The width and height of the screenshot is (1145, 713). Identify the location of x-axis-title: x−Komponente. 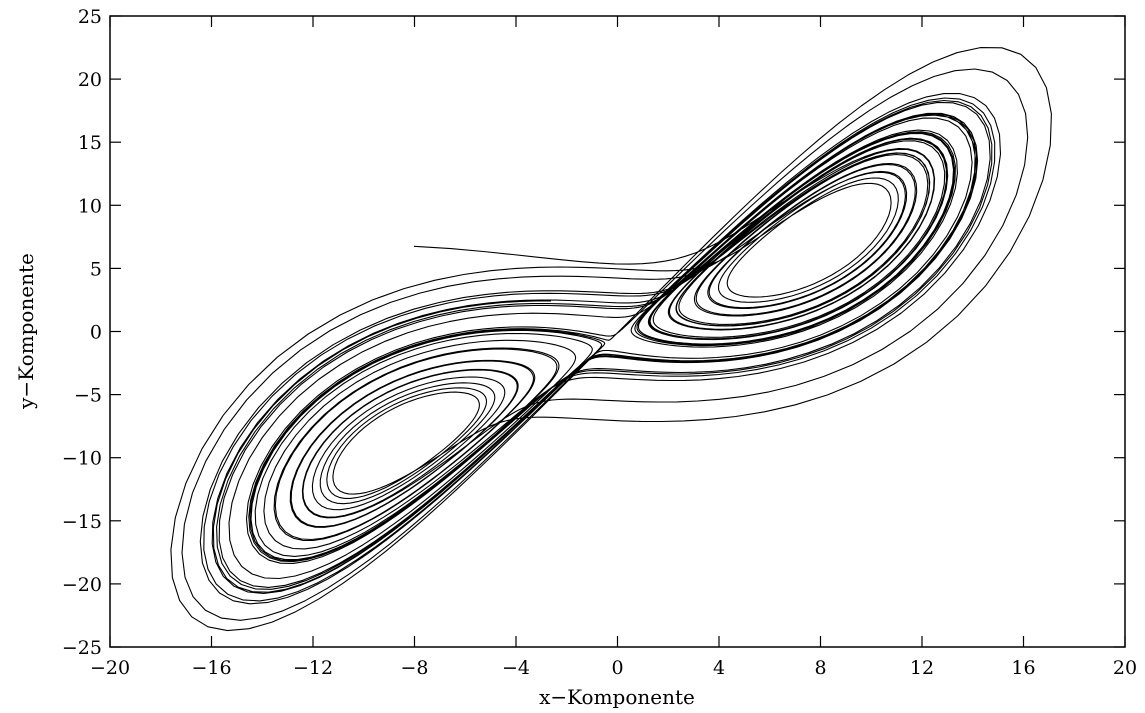
(617, 697).